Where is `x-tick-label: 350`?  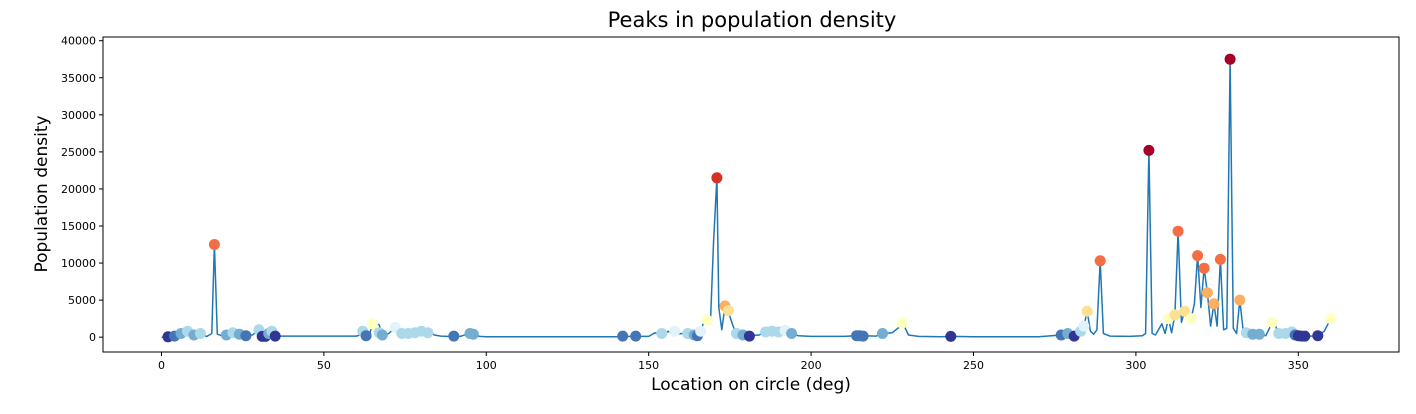 x-tick-label: 350 is located at coordinates (1298, 365).